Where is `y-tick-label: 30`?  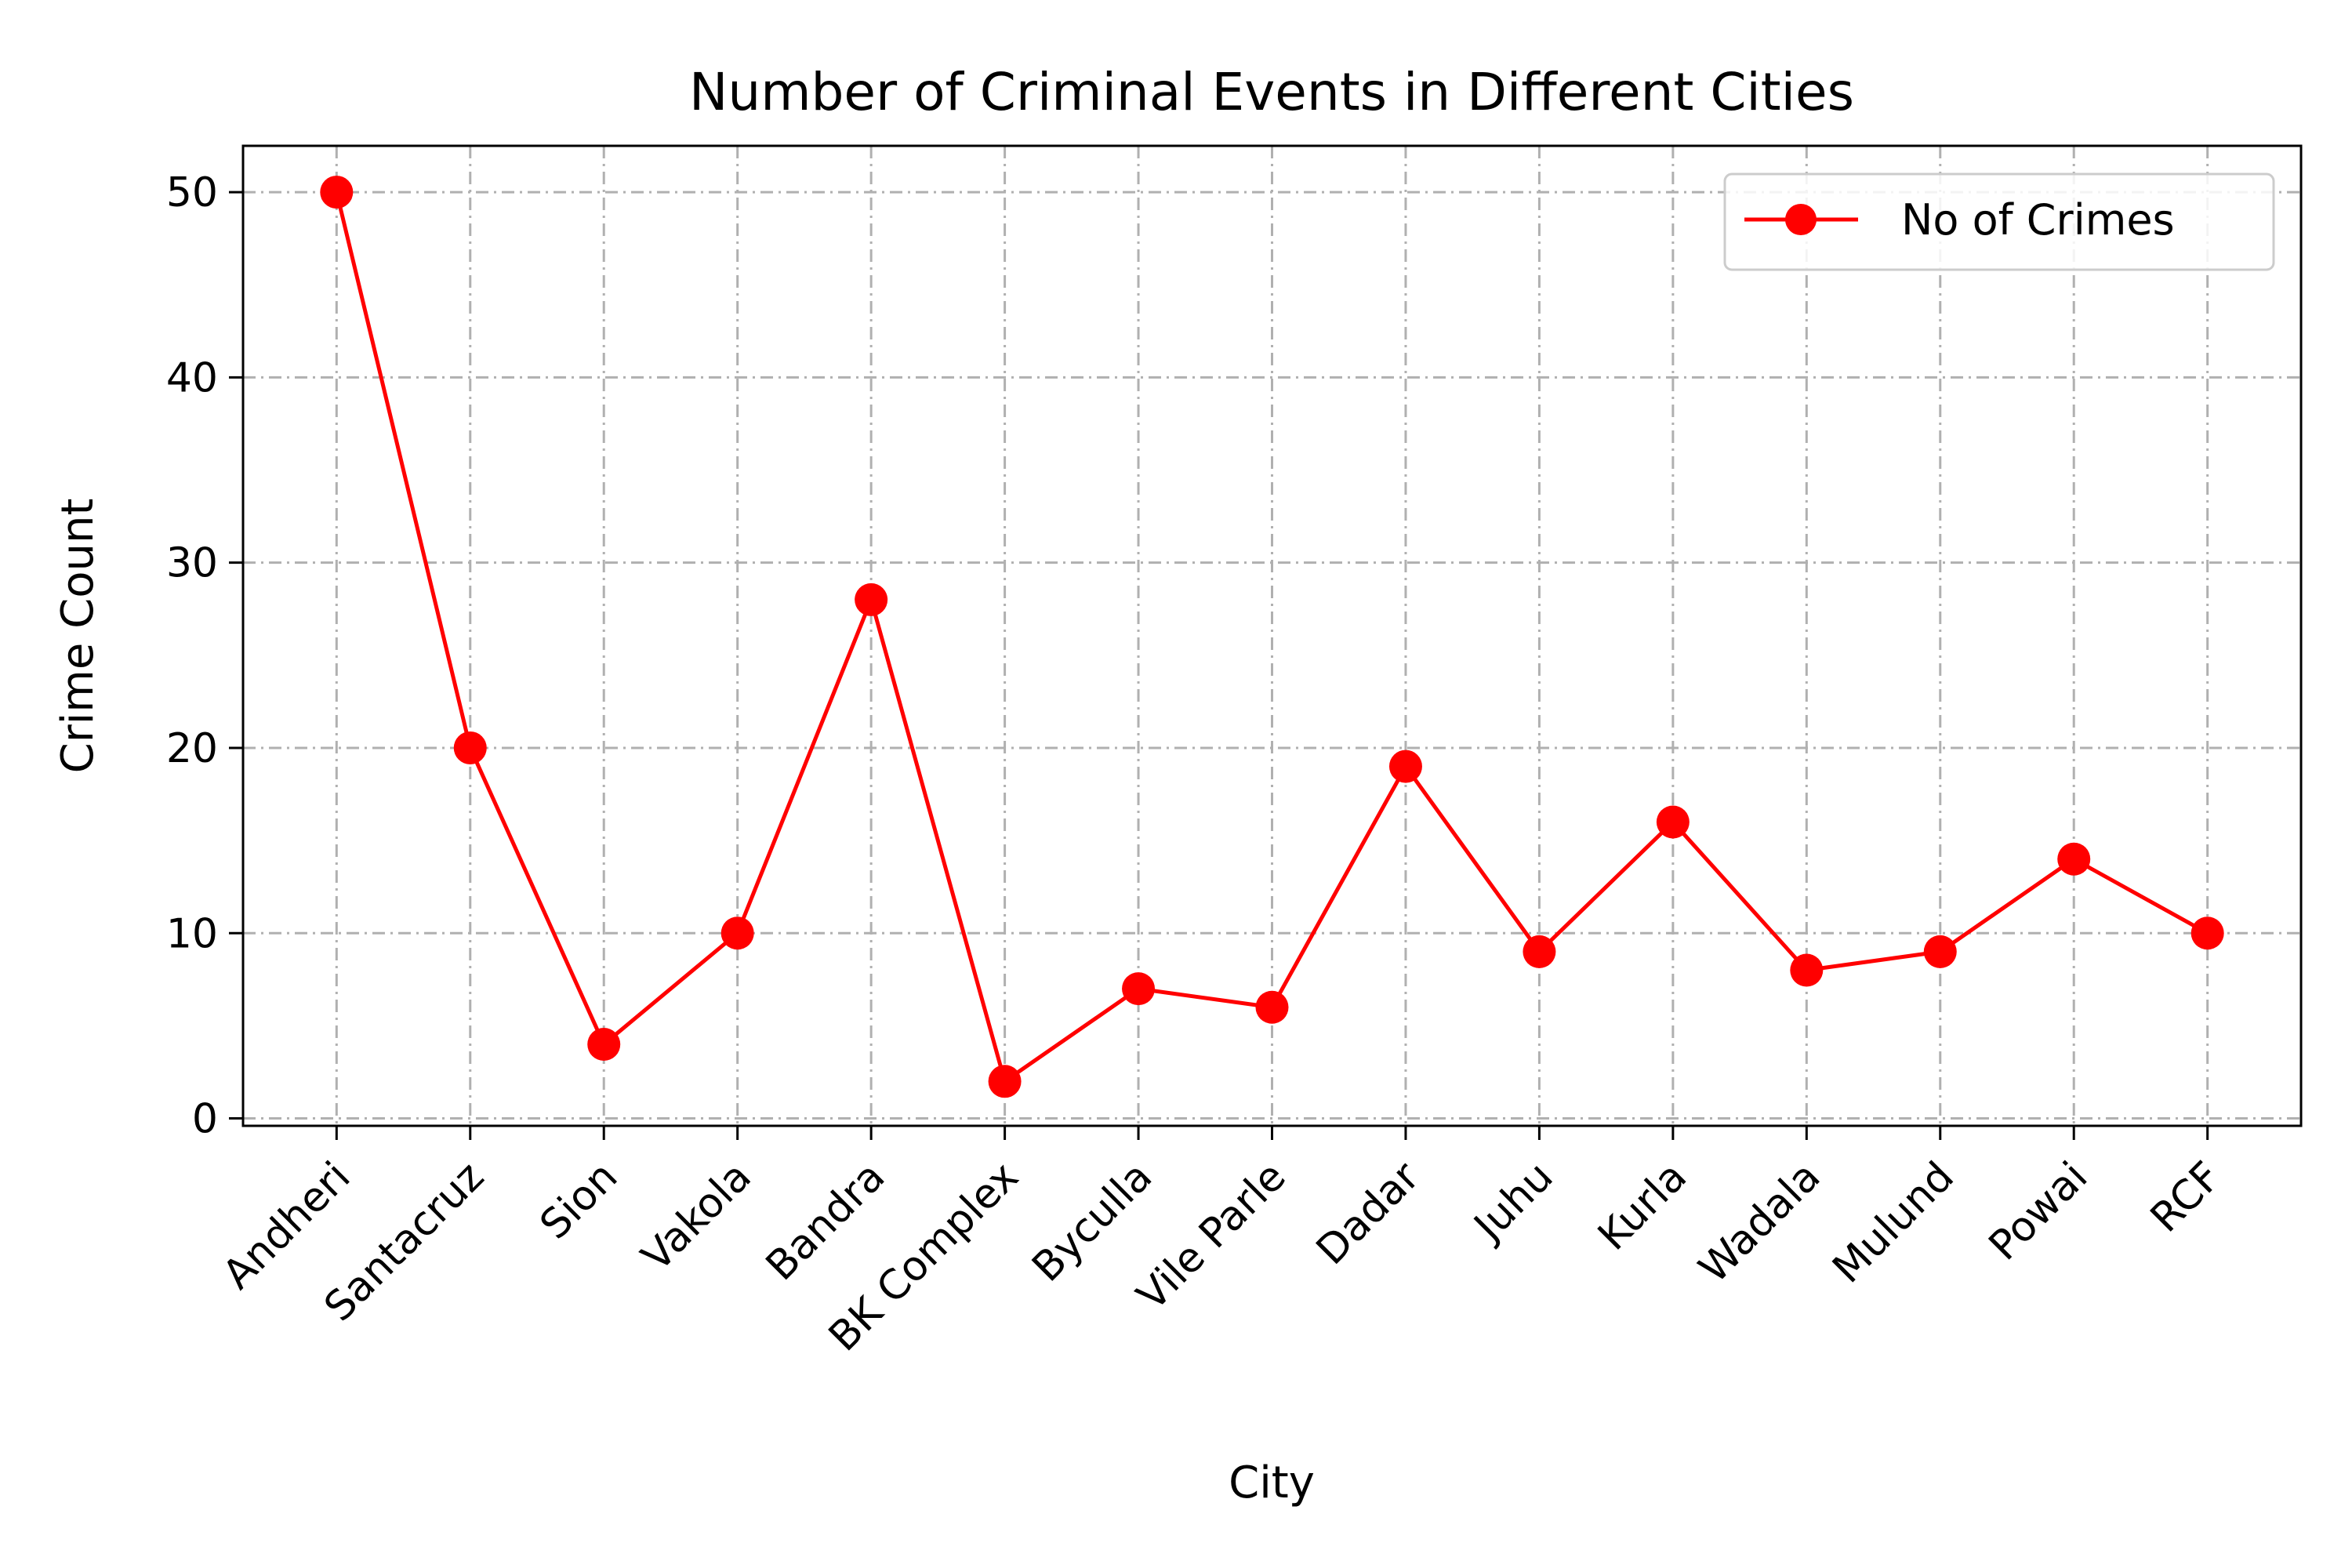 y-tick-label: 30 is located at coordinates (192, 563).